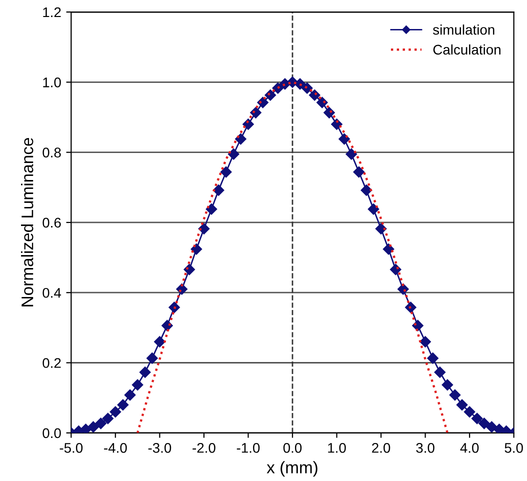  Describe the element at coordinates (204, 447) in the screenshot. I see `x-tick-label: -2.0` at that location.